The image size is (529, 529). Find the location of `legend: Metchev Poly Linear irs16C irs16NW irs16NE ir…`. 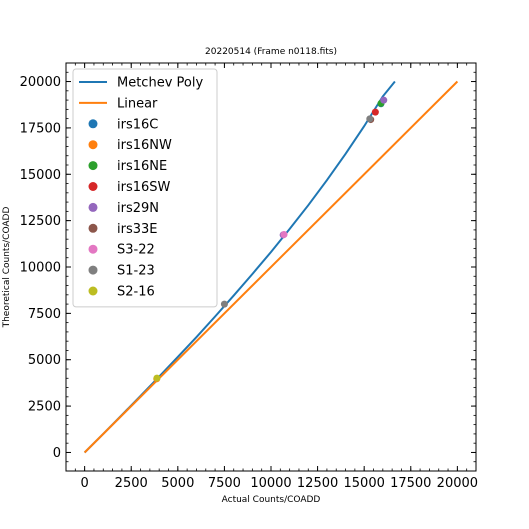

legend: Metchev Poly Linear irs16C irs16NW irs16NE ir… is located at coordinates (145, 188).